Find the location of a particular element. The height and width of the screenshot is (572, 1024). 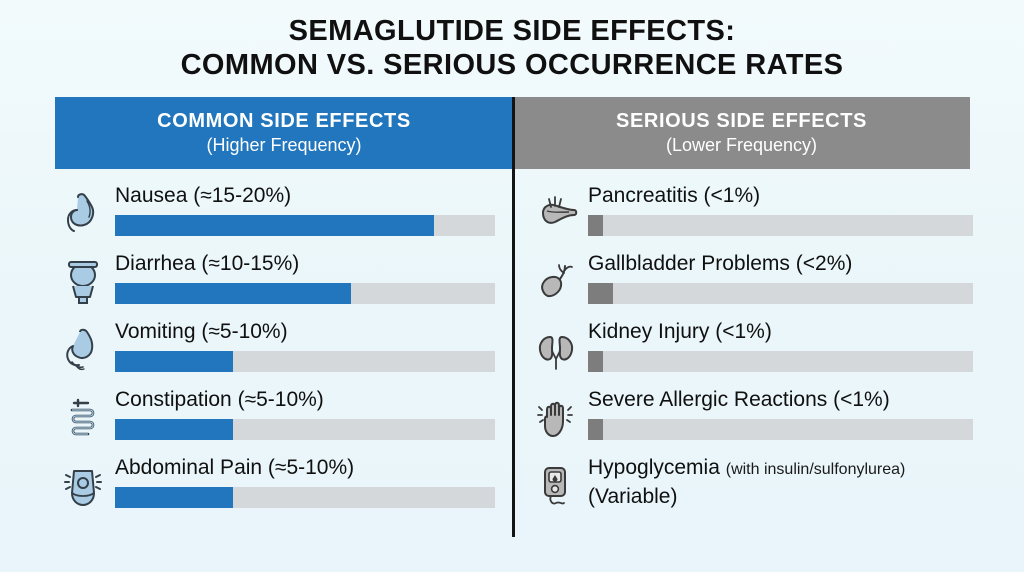

header-common-side-effects: COMMON SIDE EFFECTS (Higher Frequency) is located at coordinates (284, 133).